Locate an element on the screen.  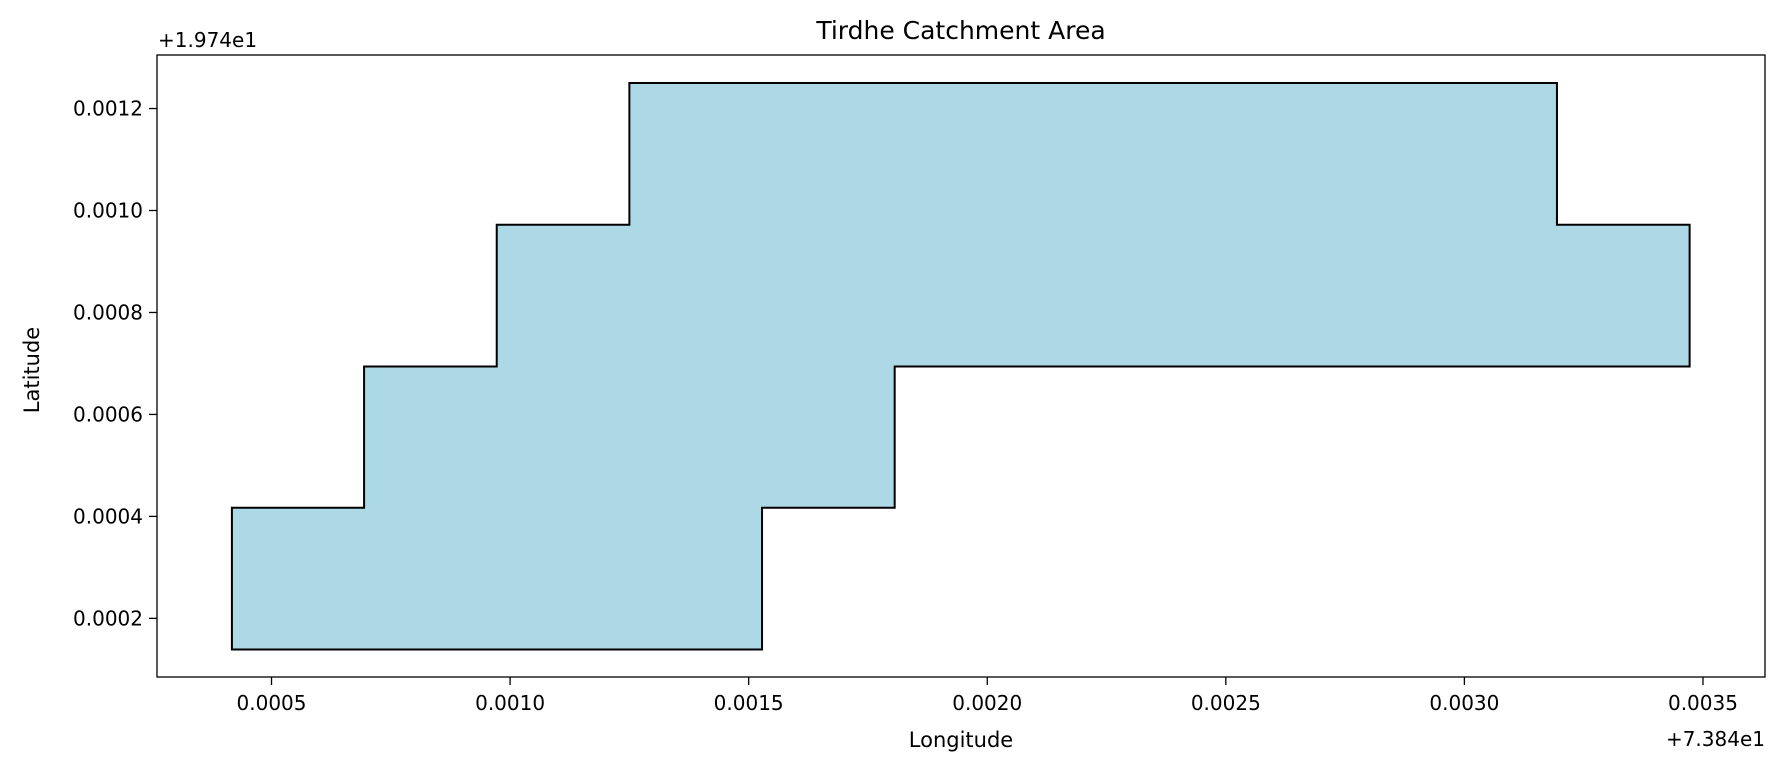
y-tick-label: 0.0004 is located at coordinates (108, 516).